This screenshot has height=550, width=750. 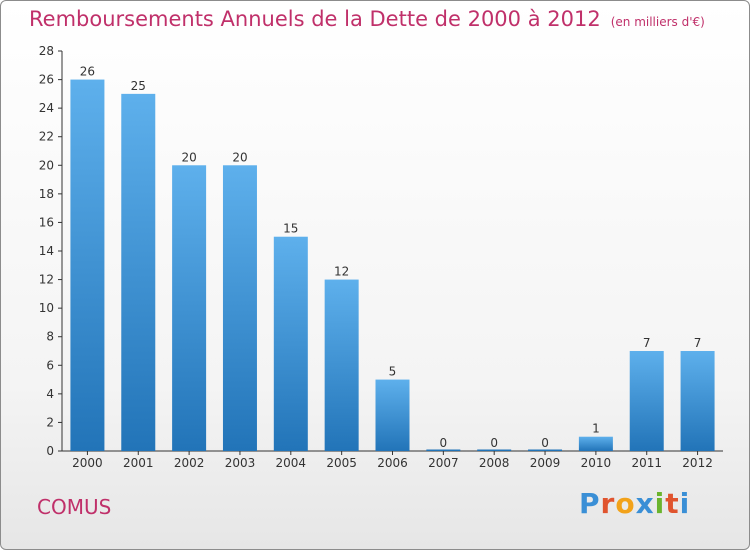 I want to click on x-tick-label-2002: 2002, so click(x=189, y=463).